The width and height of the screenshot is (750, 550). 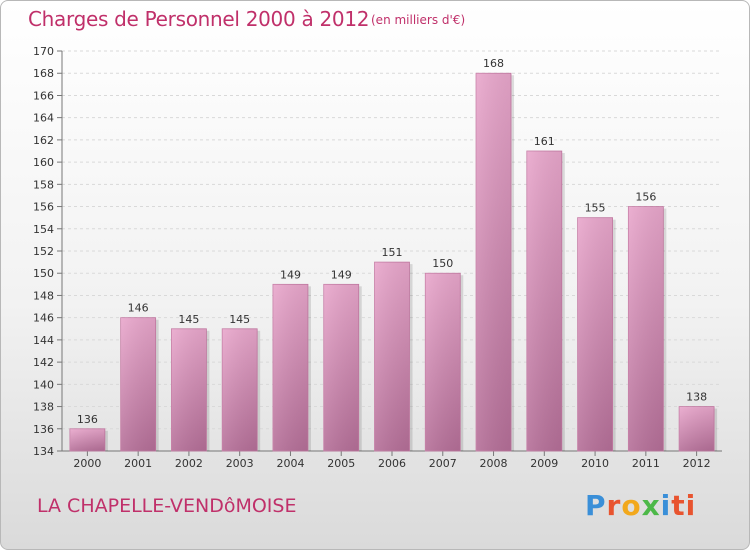 I want to click on x-tick-label: 2010, so click(x=595, y=463).